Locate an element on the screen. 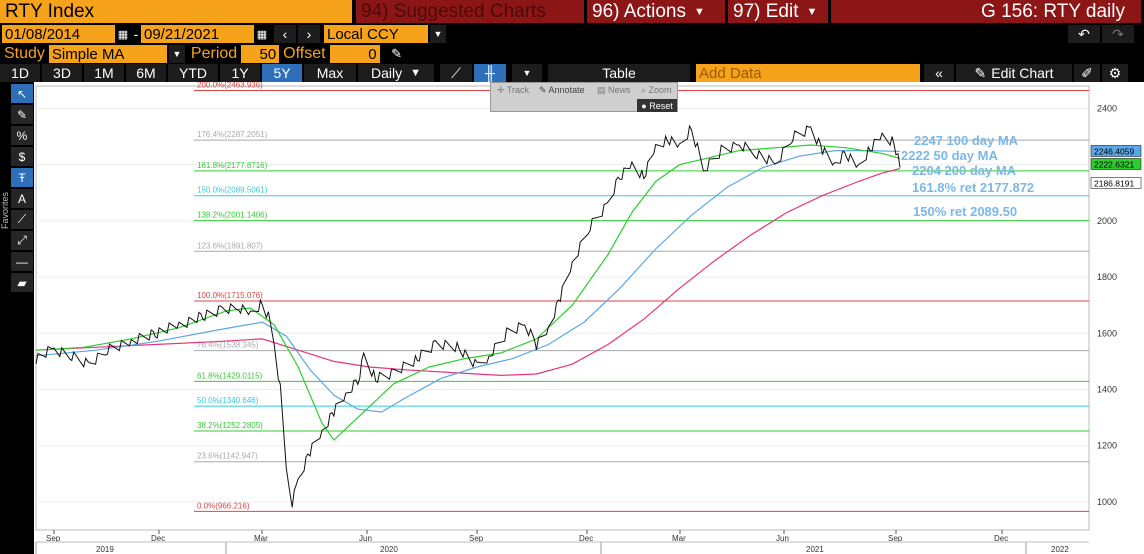 The height and width of the screenshot is (554, 1144). range-5y: 5Y is located at coordinates (282, 73).